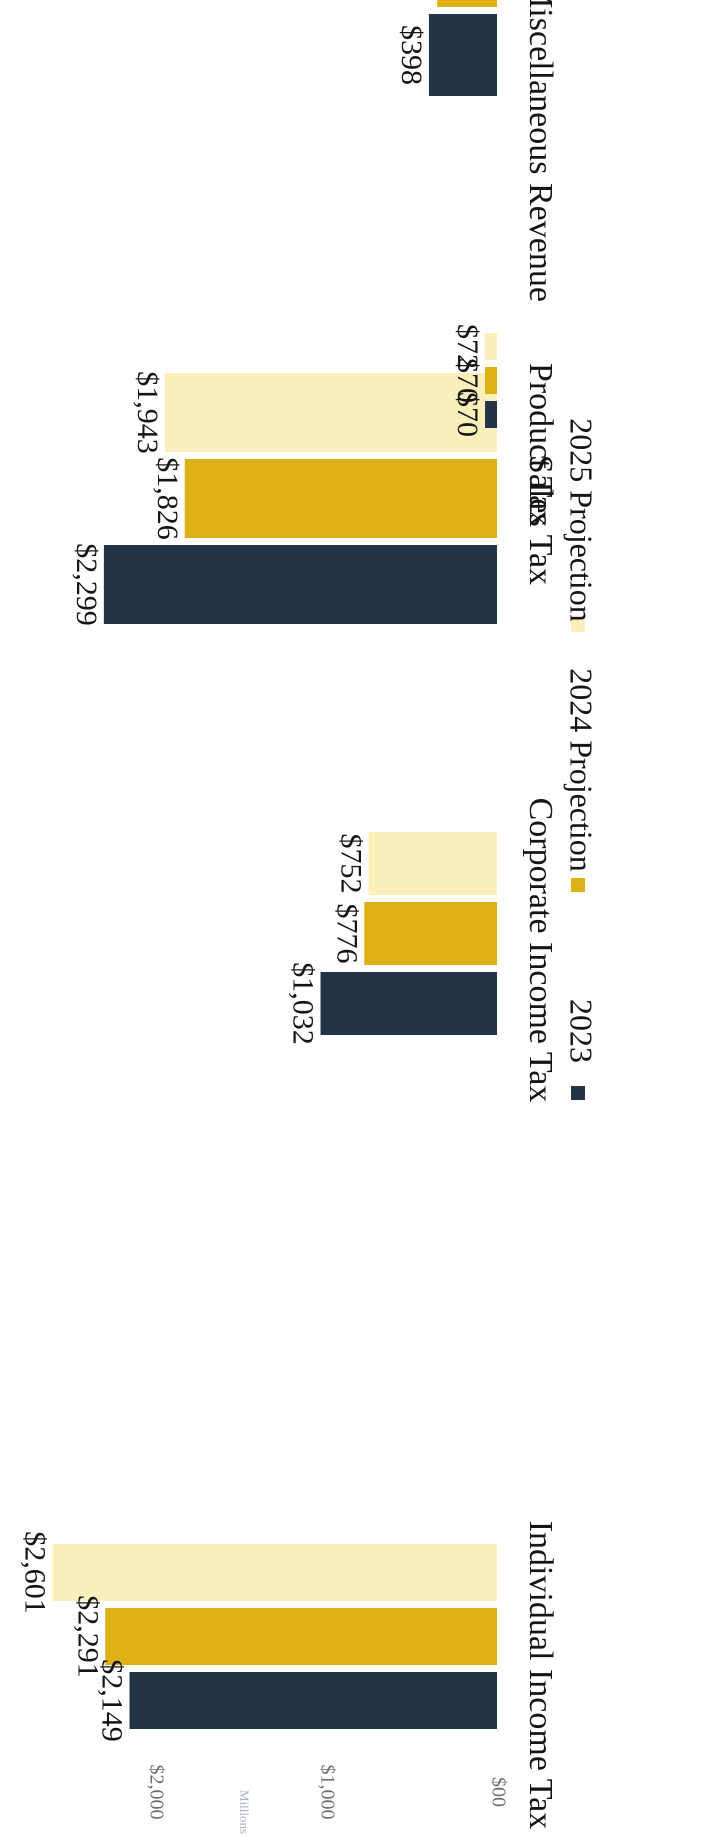 The width and height of the screenshot is (701, 1843). Describe the element at coordinates (303, 1003) in the screenshot. I see `data-label: $1,032` at that location.